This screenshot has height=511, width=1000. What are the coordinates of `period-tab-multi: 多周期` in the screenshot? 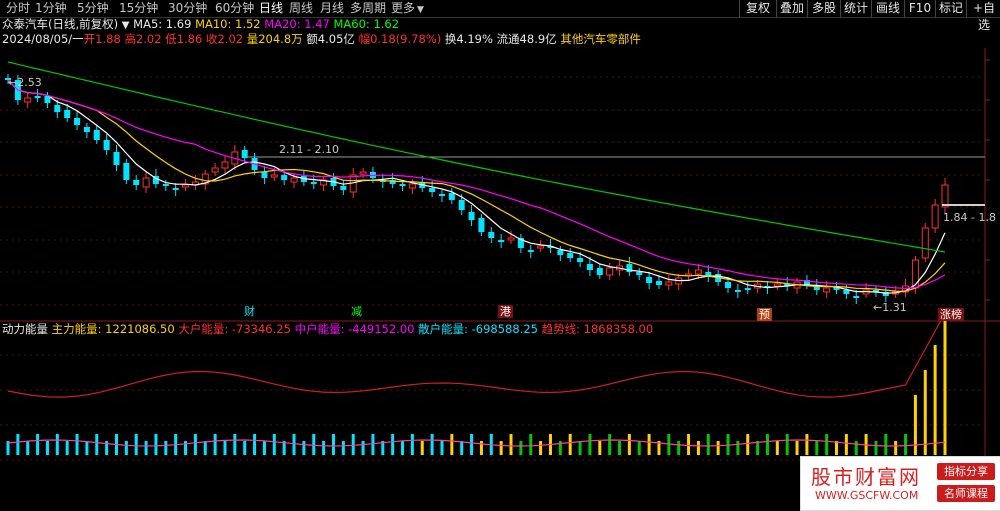 It's located at (368, 8).